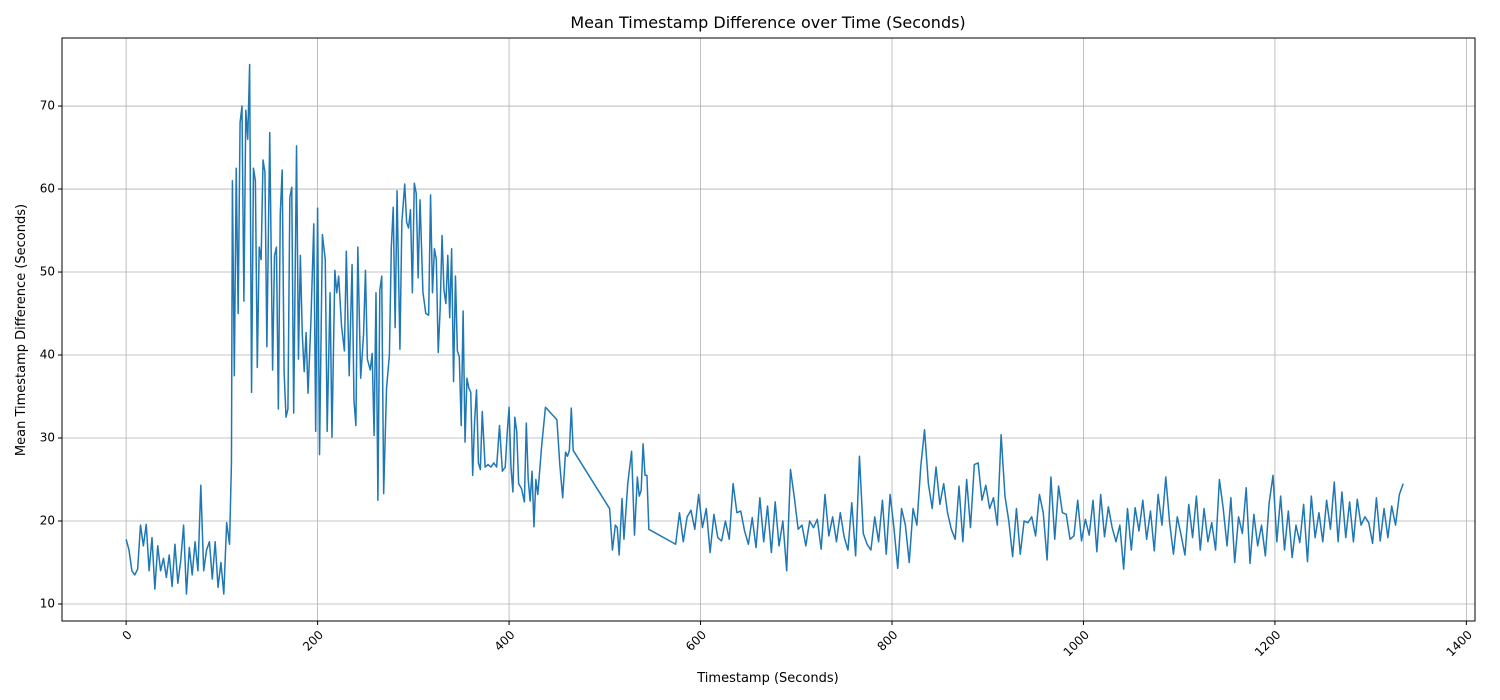 This screenshot has width=1500, height=700. I want to click on x-tick-label: 1000, so click(1076, 643).